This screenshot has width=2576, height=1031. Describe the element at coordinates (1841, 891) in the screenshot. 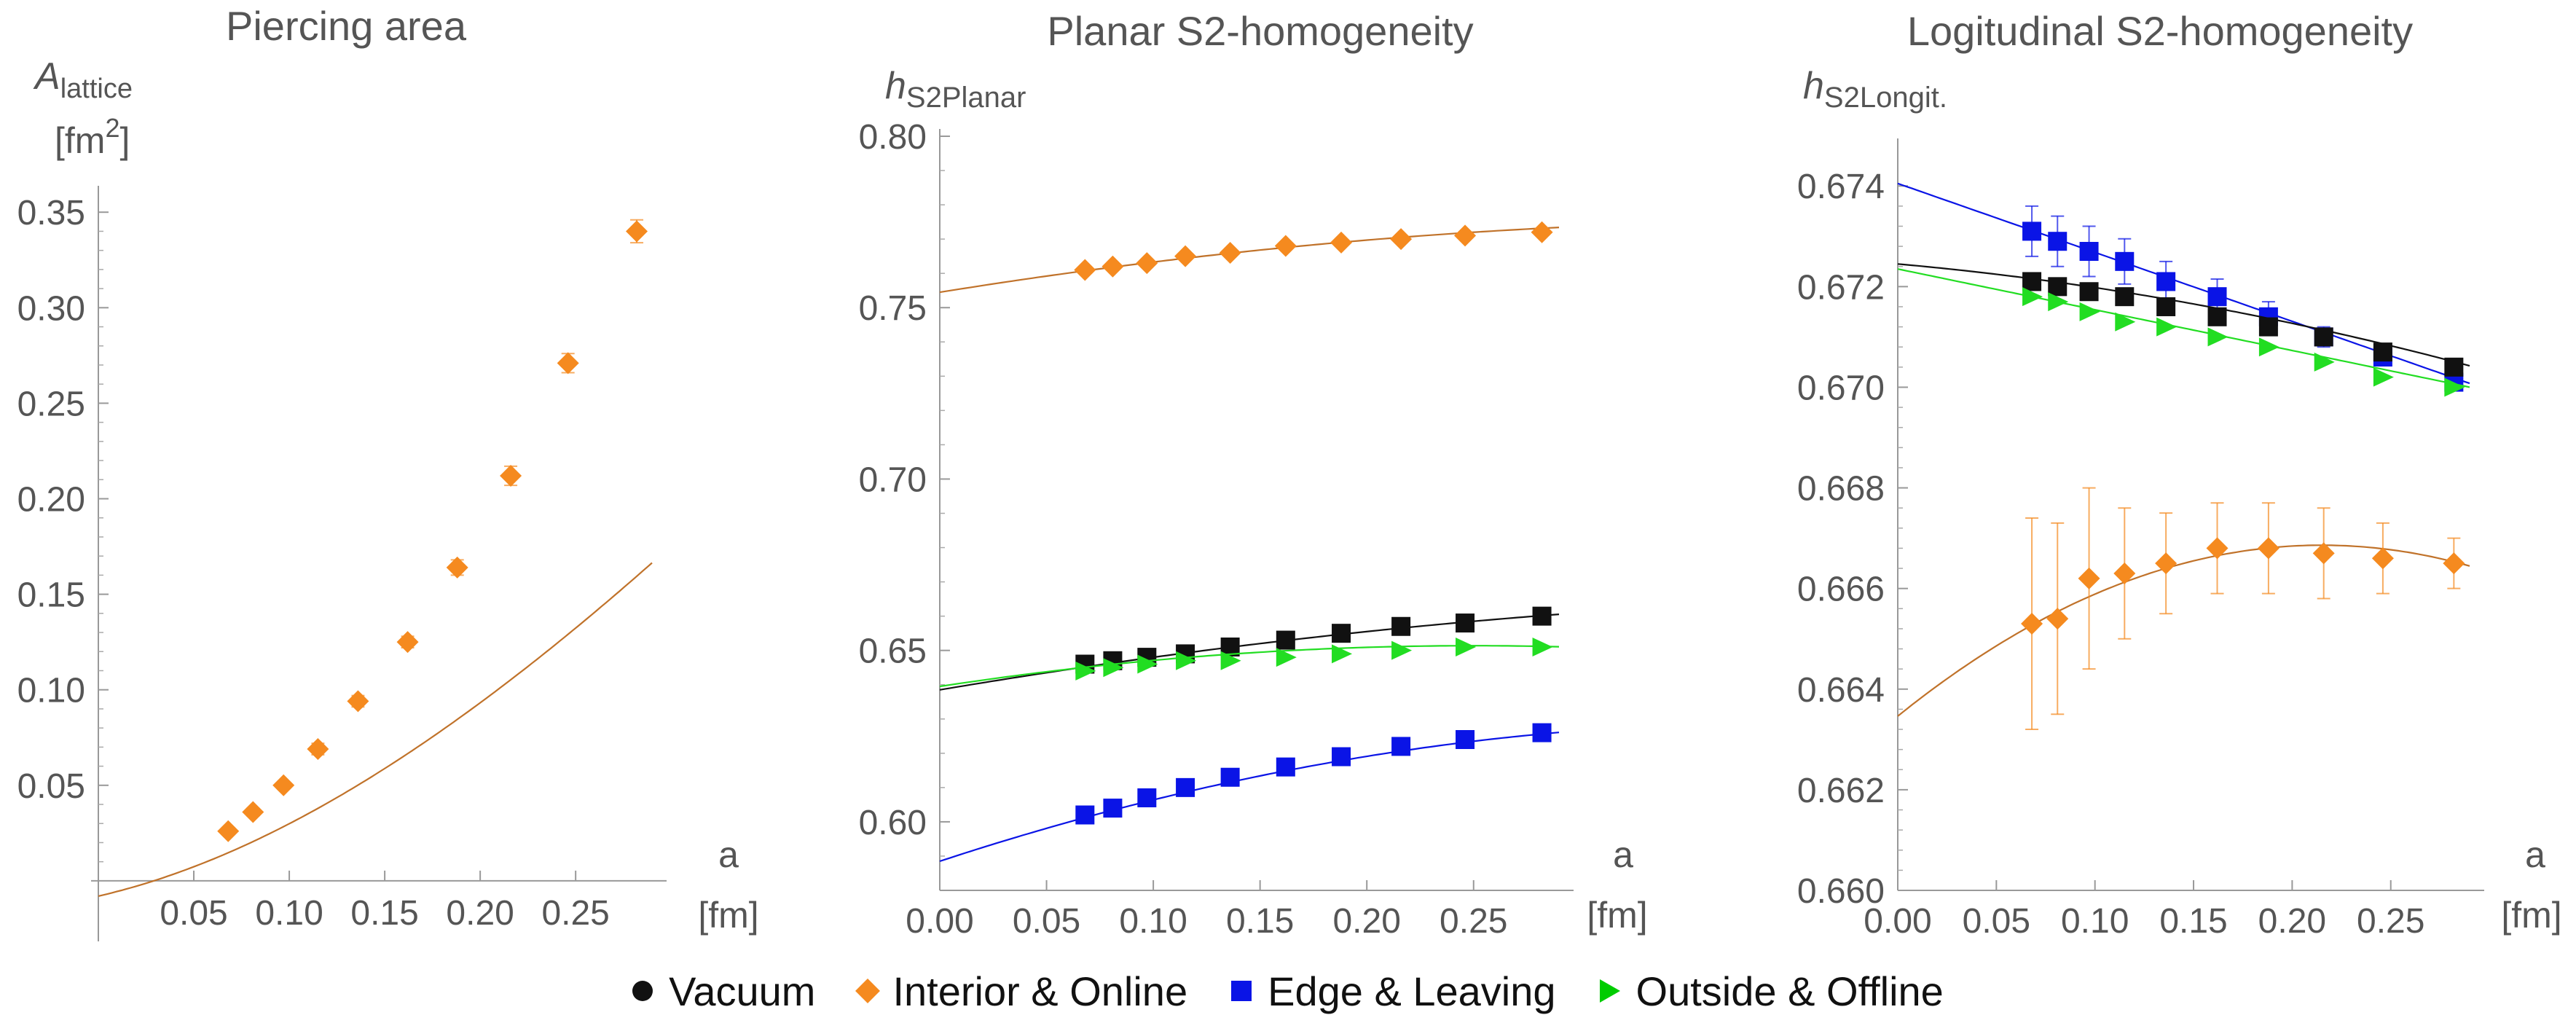

I see `y-tick-label: 0.660` at that location.